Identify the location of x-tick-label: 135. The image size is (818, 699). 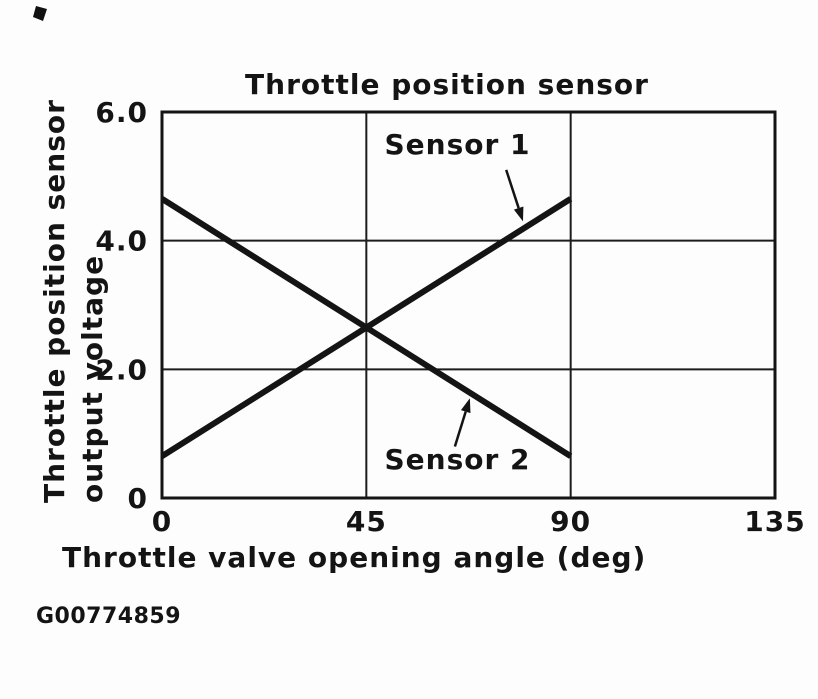
(774, 521).